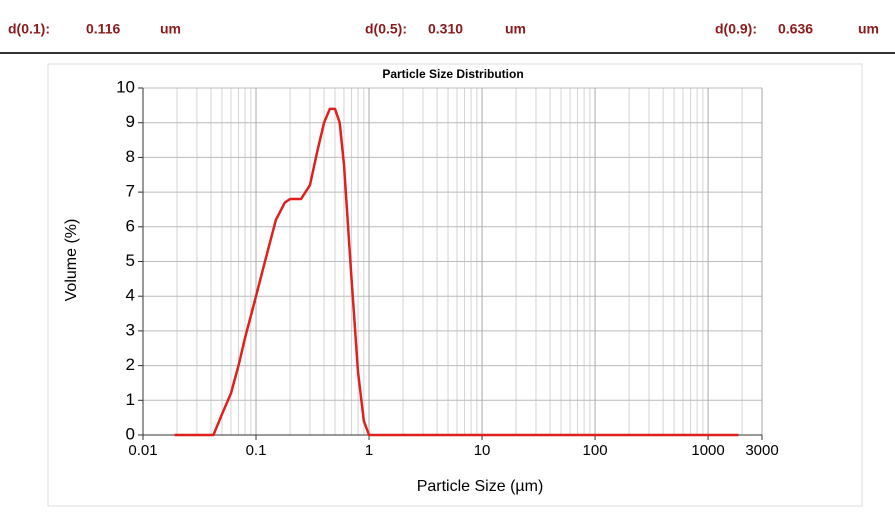 The image size is (895, 520). Describe the element at coordinates (256, 450) in the screenshot. I see `x-tick-label: 0.1` at that location.